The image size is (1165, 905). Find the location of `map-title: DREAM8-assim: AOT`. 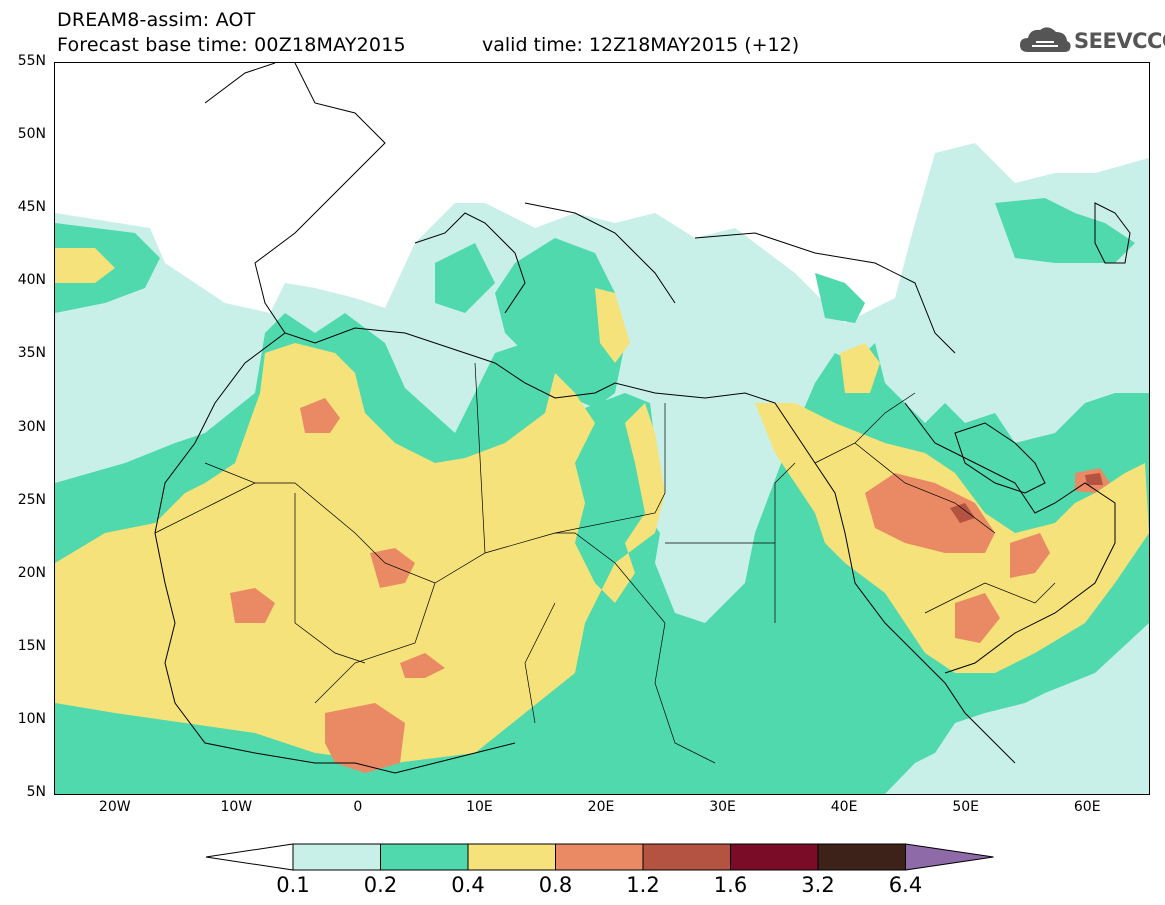

map-title: DREAM8-assim: AOT is located at coordinates (156, 20).